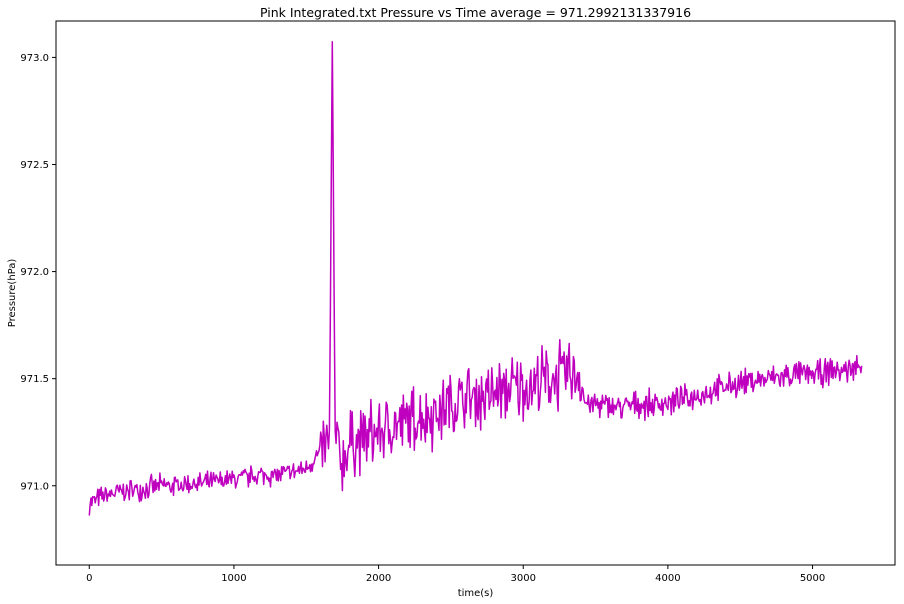 This screenshot has width=904, height=604. What do you see at coordinates (34, 379) in the screenshot?
I see `y-tick-label: 971.5` at bounding box center [34, 379].